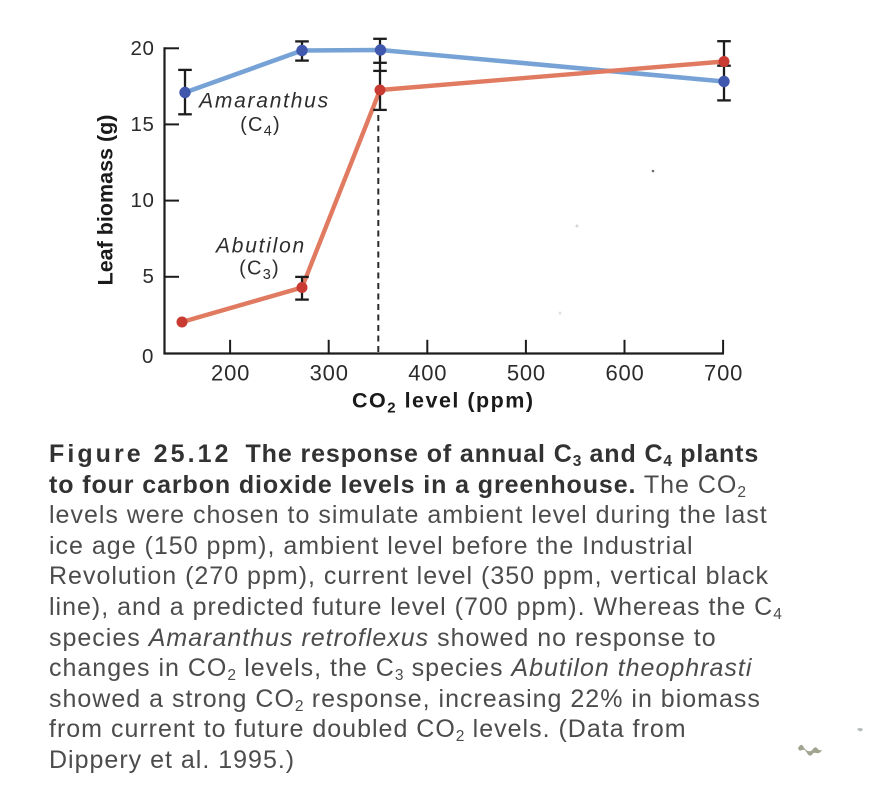 The image size is (876, 801). Describe the element at coordinates (106, 200) in the screenshot. I see `svg-text: Leaf biomass (g)` at that location.